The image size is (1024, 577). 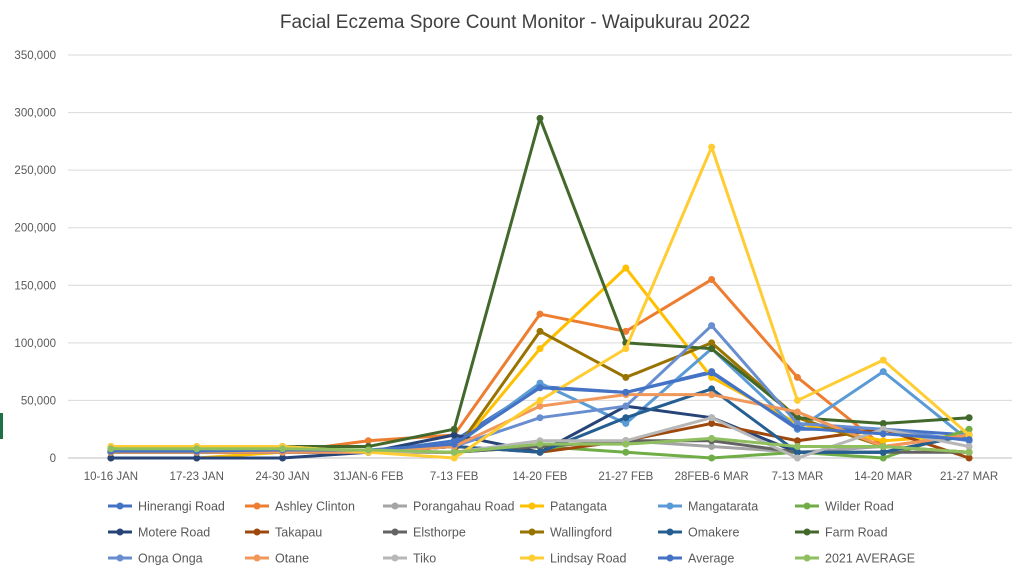 I want to click on x-tick-label: 7-13 MAR, so click(x=798, y=477).